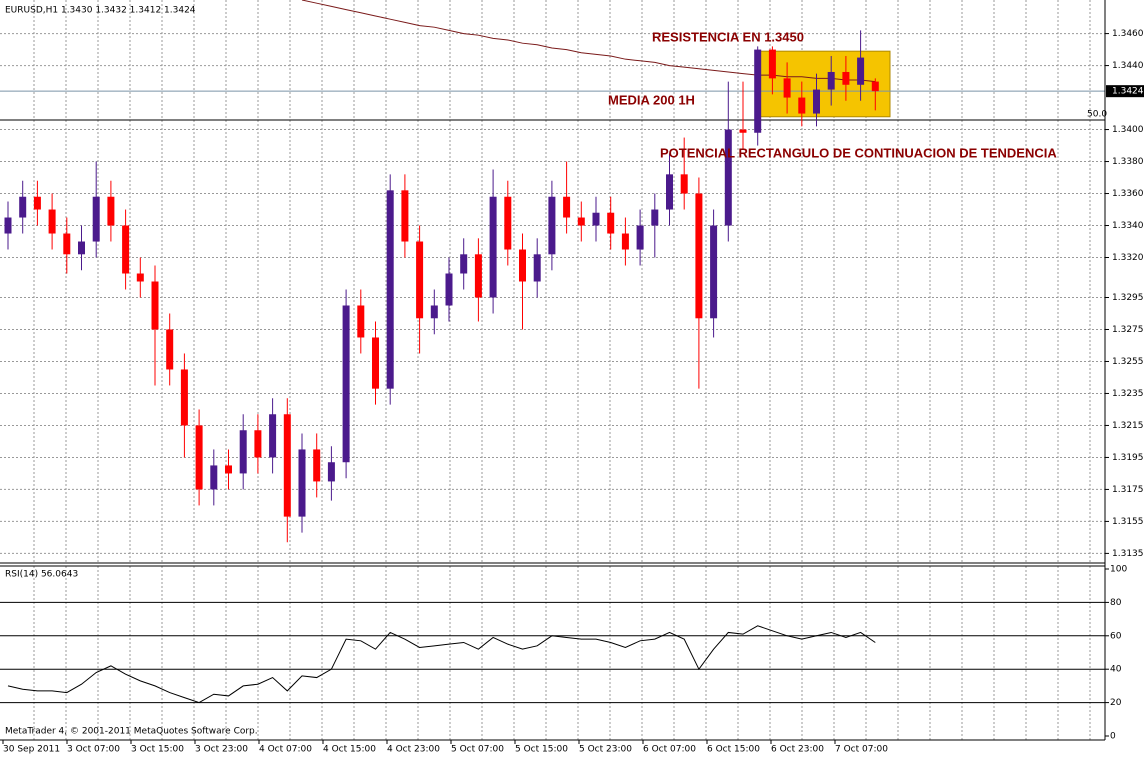  What do you see at coordinates (1128, 522) in the screenshot?
I see `y-tick-label: 1.3155` at bounding box center [1128, 522].